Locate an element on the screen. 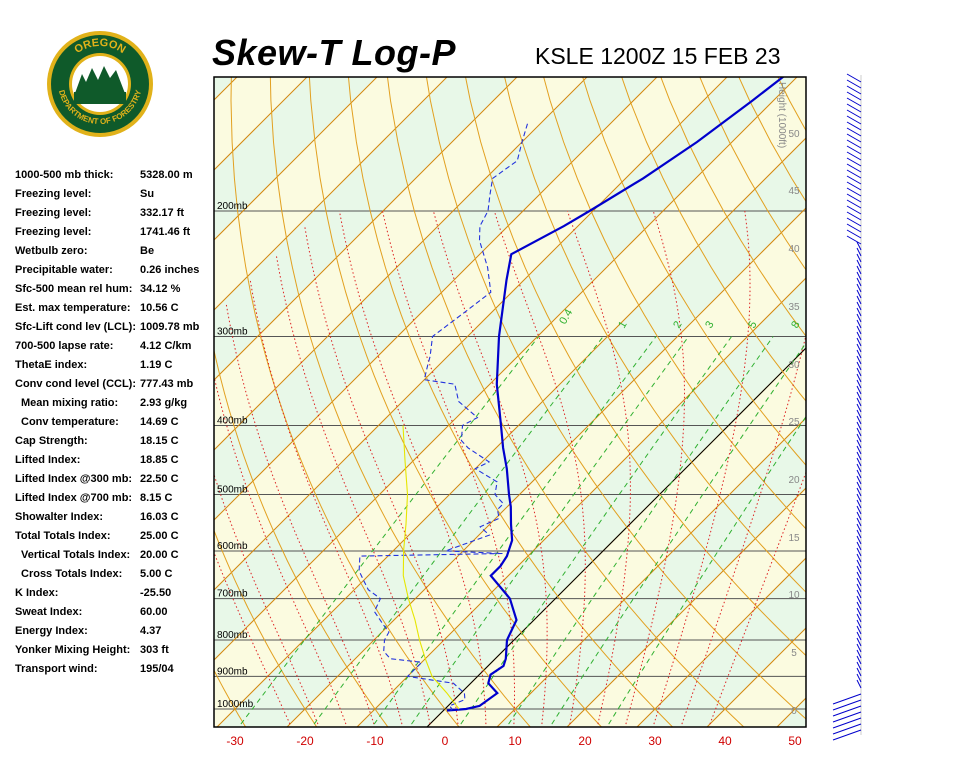 This screenshot has width=960, height=768. pressure-label: 400mb is located at coordinates (232, 420).